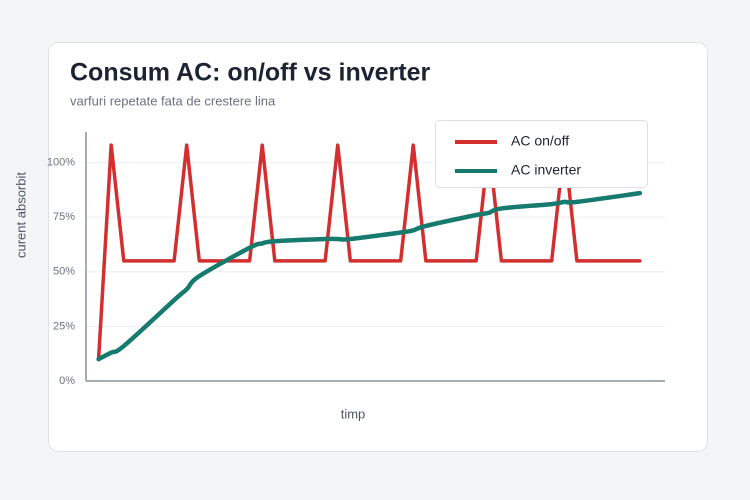 Image resolution: width=750 pixels, height=500 pixels. I want to click on legend-label: AC on/off, so click(540, 141).